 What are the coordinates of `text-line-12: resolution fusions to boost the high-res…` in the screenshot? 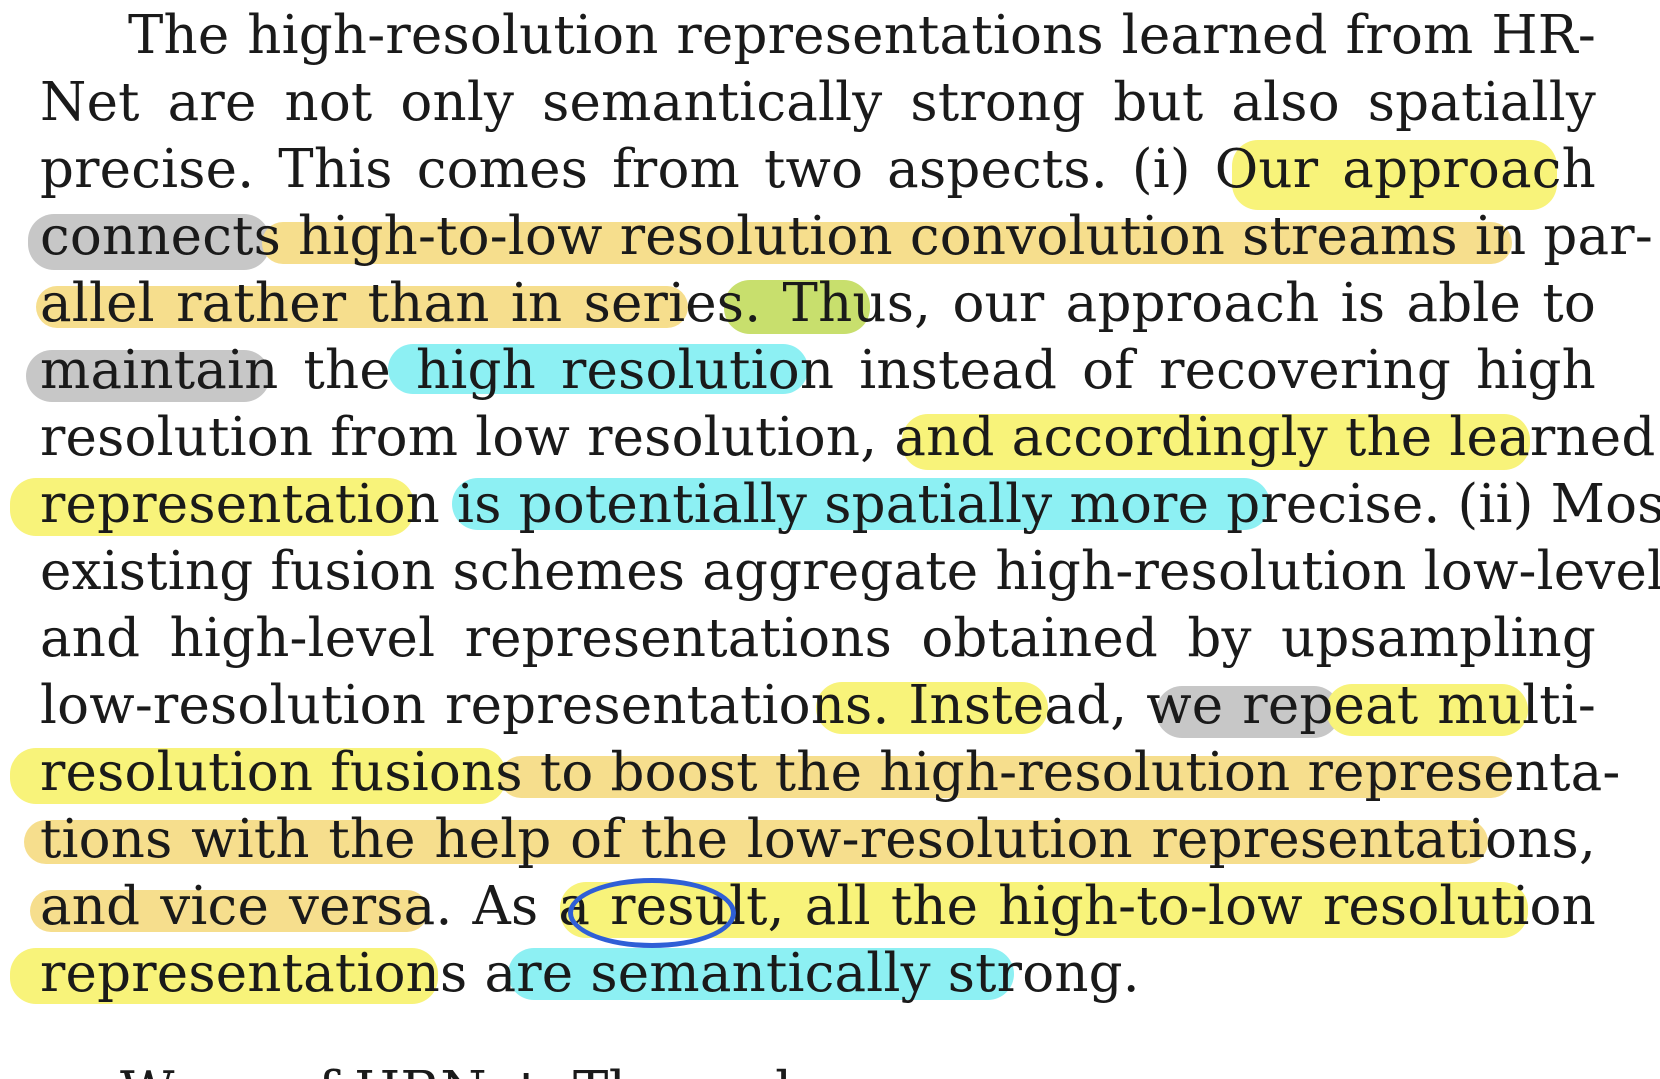 It's located at (830, 776).